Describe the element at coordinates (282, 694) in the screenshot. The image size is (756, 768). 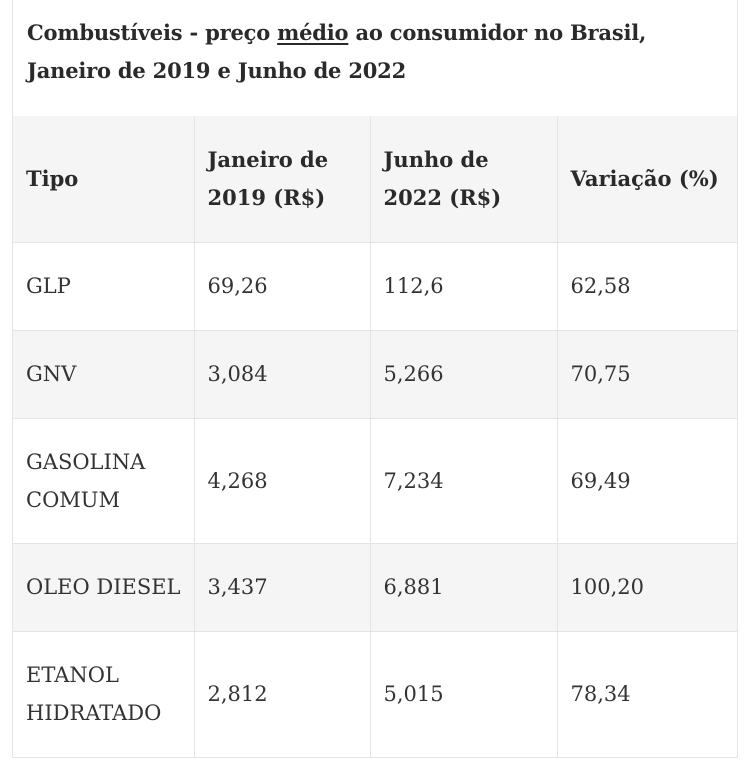
I see `cell-janeiro-2019: 2,812` at that location.